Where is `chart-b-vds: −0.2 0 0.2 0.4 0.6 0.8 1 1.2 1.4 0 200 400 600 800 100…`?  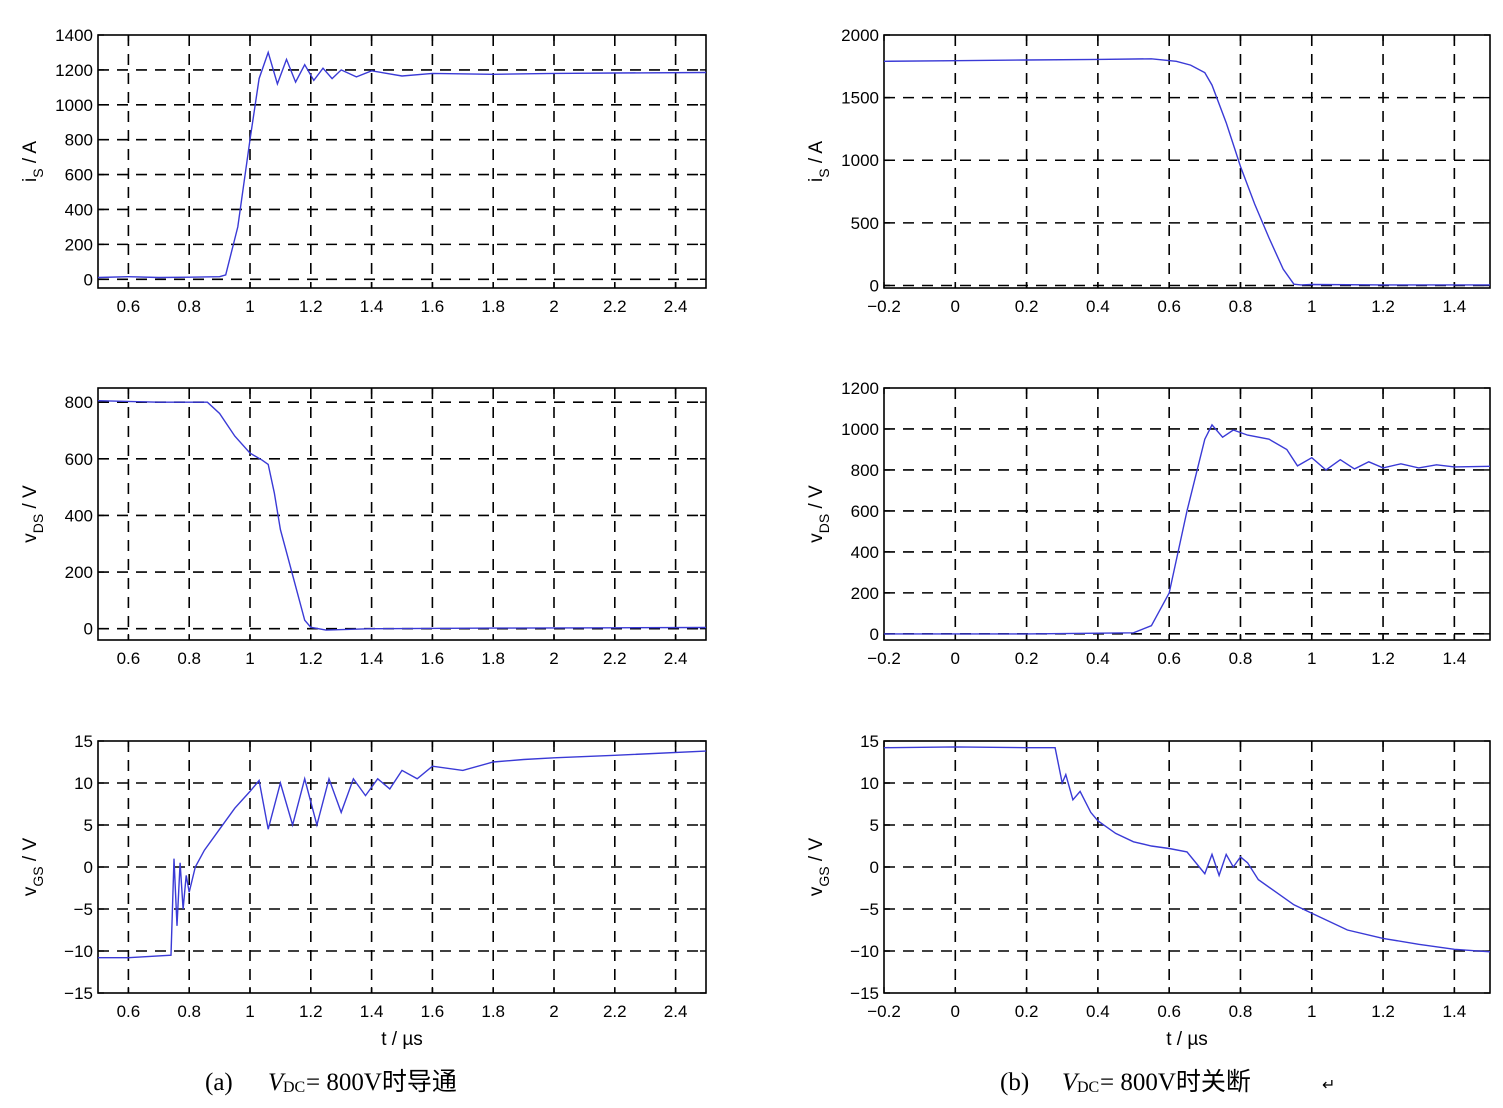 chart-b-vds: −0.2 0 0.2 0.4 0.6 0.8 1 1.2 1.4 0 200 400 600 800 100… is located at coordinates (1148, 523).